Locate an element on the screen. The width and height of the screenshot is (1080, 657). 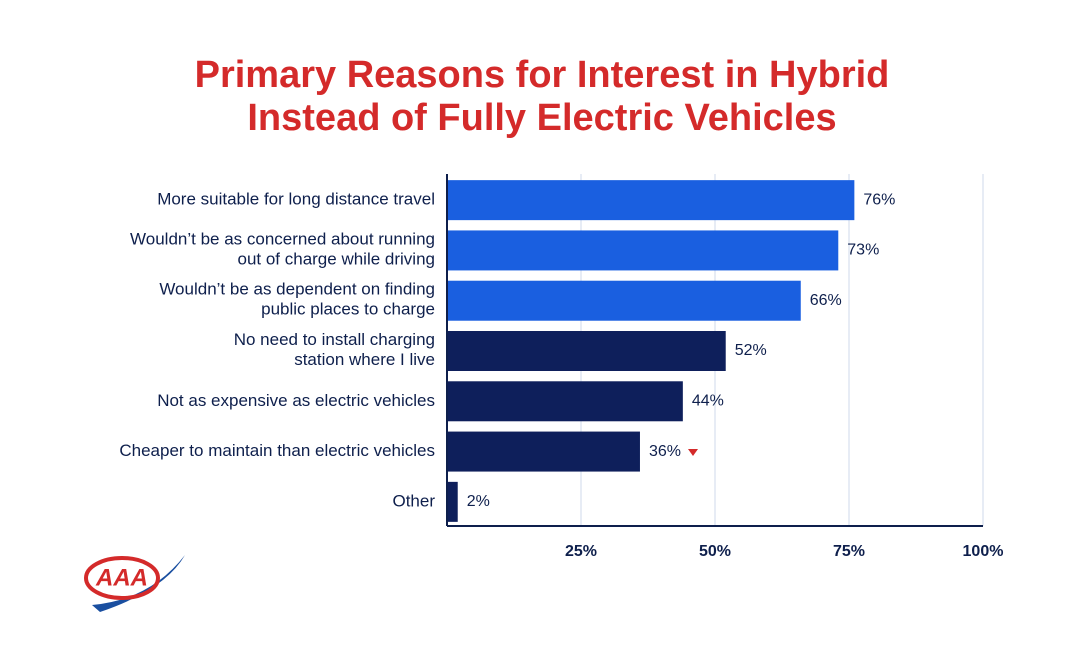
logo: AAA is located at coordinates (134, 583).